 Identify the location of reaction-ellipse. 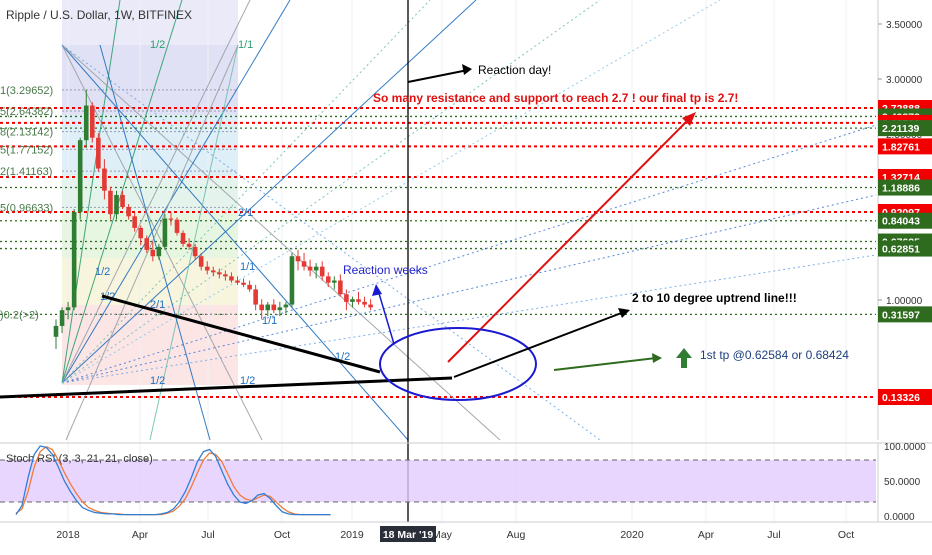
(458, 364).